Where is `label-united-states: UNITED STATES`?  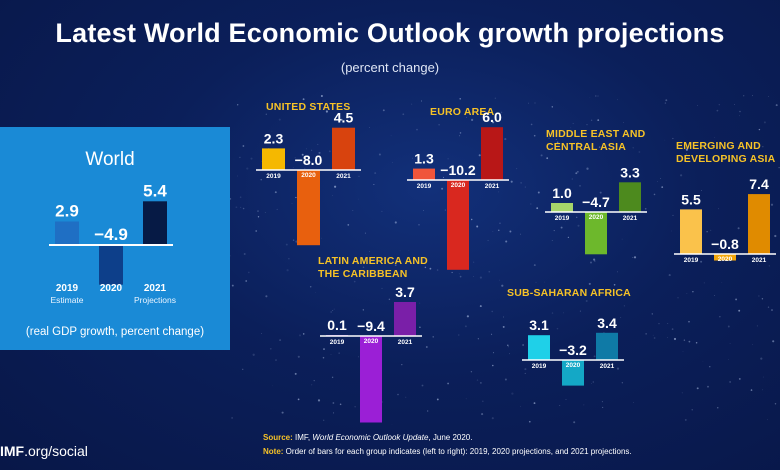
label-united-states: UNITED STATES is located at coordinates (308, 107).